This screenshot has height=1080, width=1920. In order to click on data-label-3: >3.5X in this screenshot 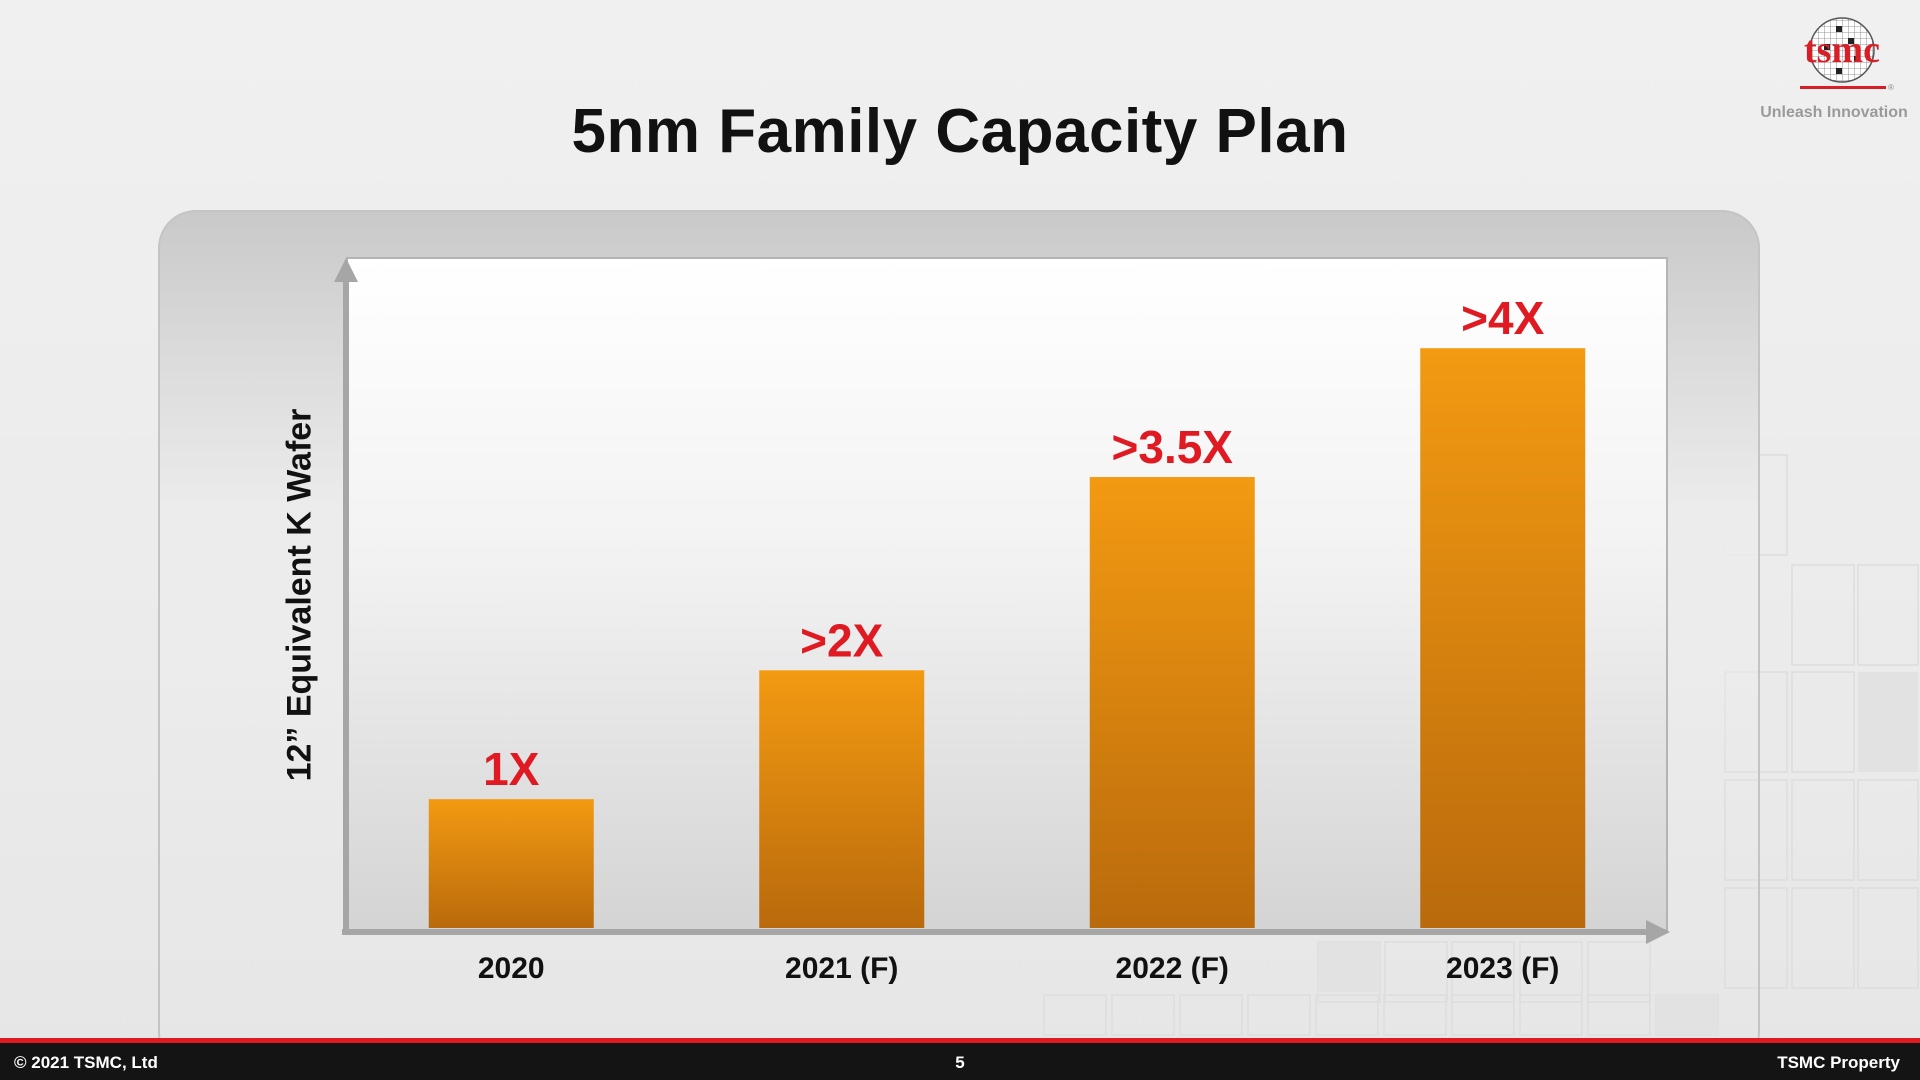, I will do `click(1173, 447)`.